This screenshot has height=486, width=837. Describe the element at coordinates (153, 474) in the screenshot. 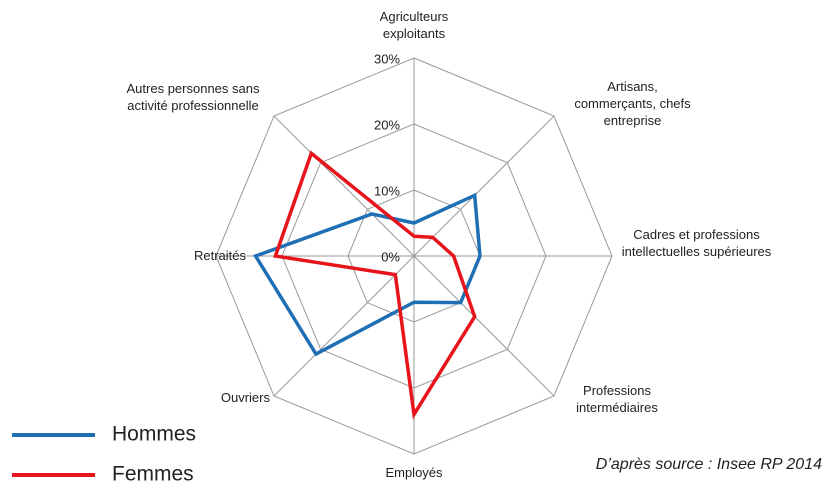

I see `legend-label: Femmes` at that location.